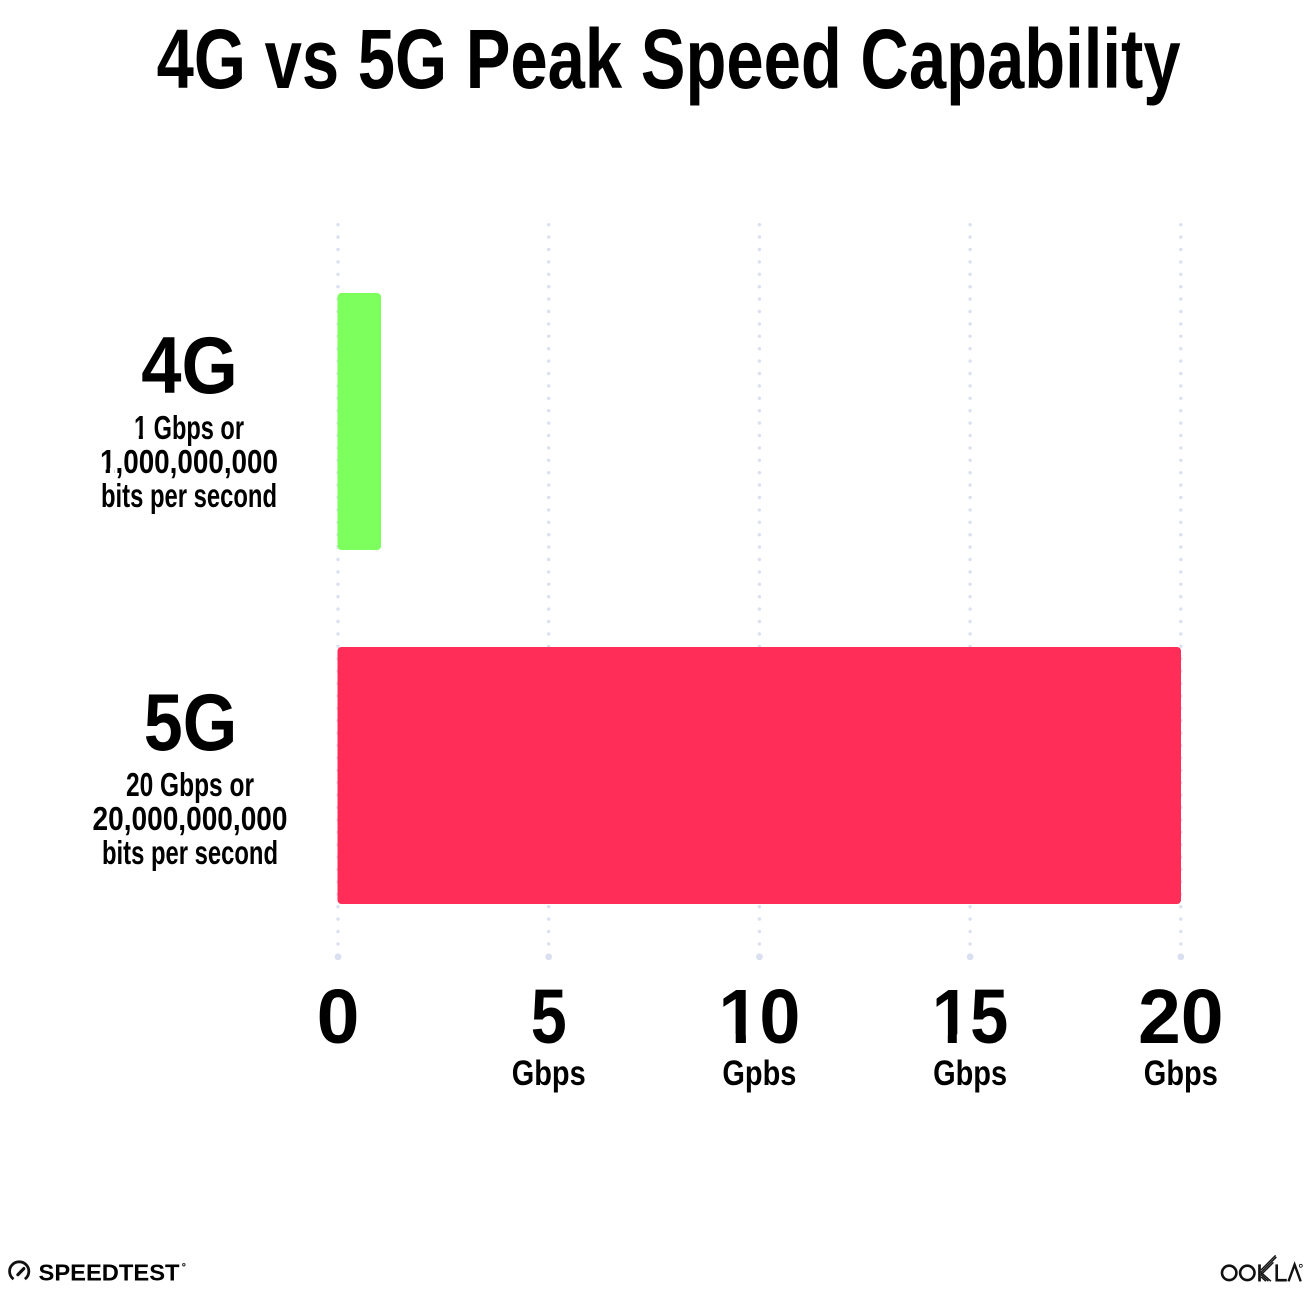  Describe the element at coordinates (191, 723) in the screenshot. I see `svg-text: 5G` at that location.